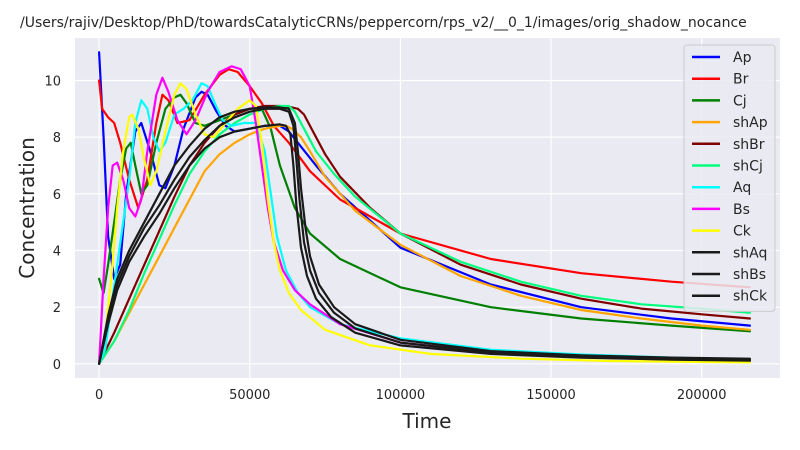 The height and width of the screenshot is (450, 800). I want to click on y-tick-label: 6, so click(57, 195).